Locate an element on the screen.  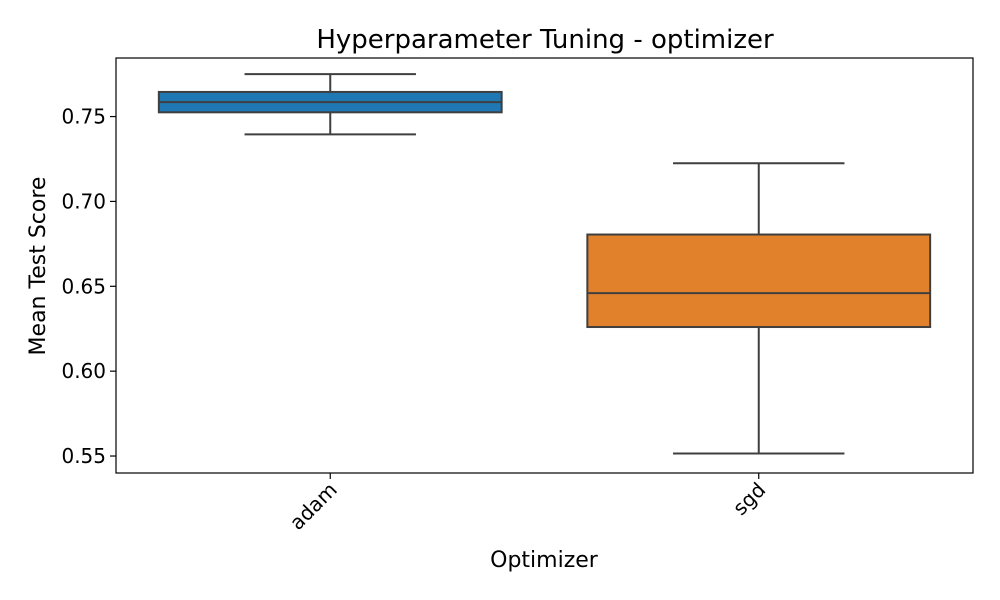
y-tick-label: 0.70 is located at coordinates (83, 201).